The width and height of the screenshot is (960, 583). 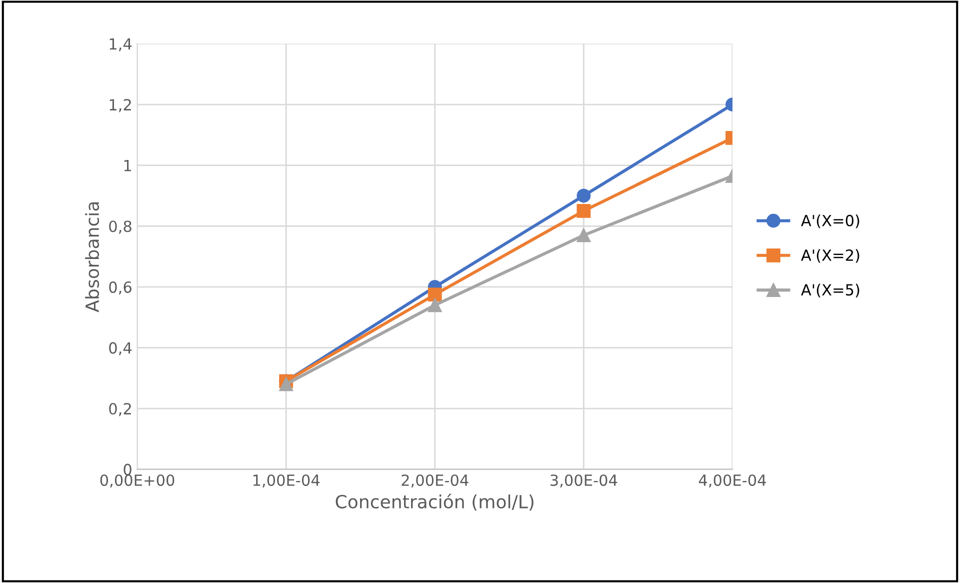 What do you see at coordinates (92, 257) in the screenshot?
I see `y-axis-title: Absorbancia` at bounding box center [92, 257].